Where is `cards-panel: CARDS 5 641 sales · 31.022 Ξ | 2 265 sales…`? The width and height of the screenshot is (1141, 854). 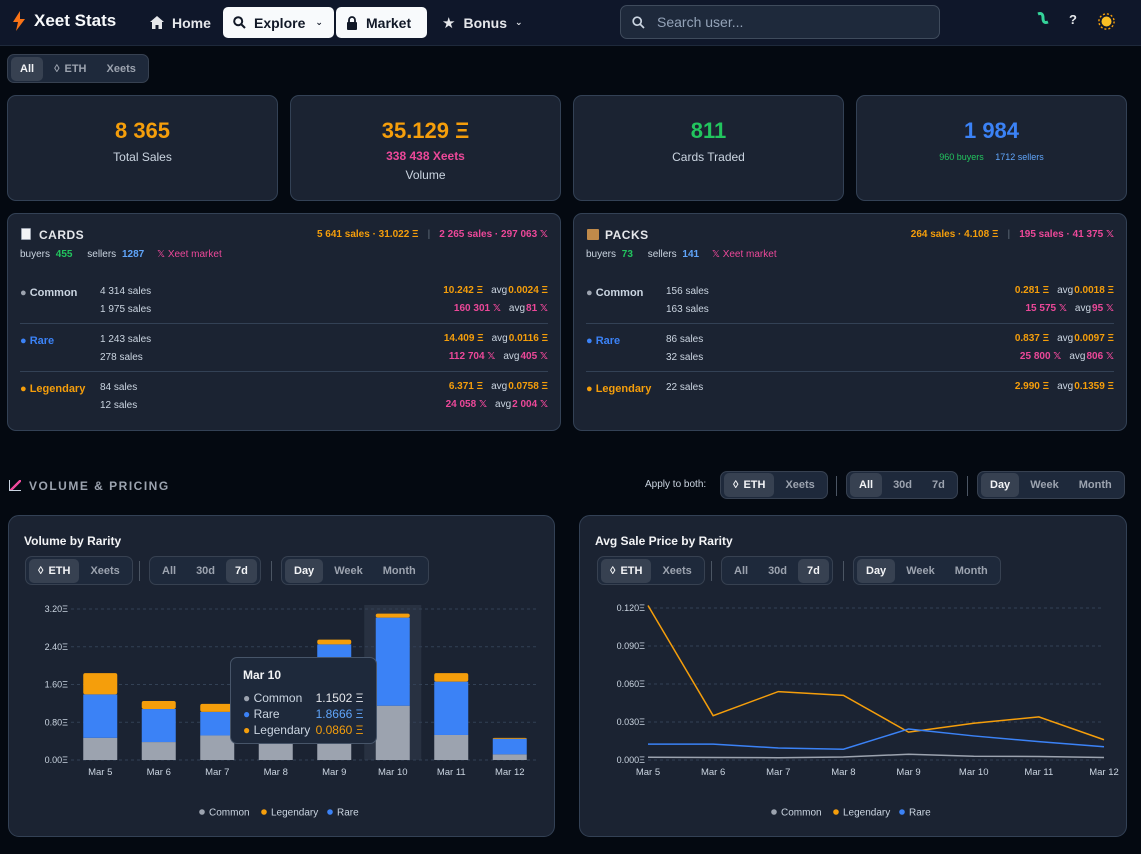
cards-panel: CARDS 5 641 sales · 31.022 Ξ | 2 265 sales… is located at coordinates (284, 322).